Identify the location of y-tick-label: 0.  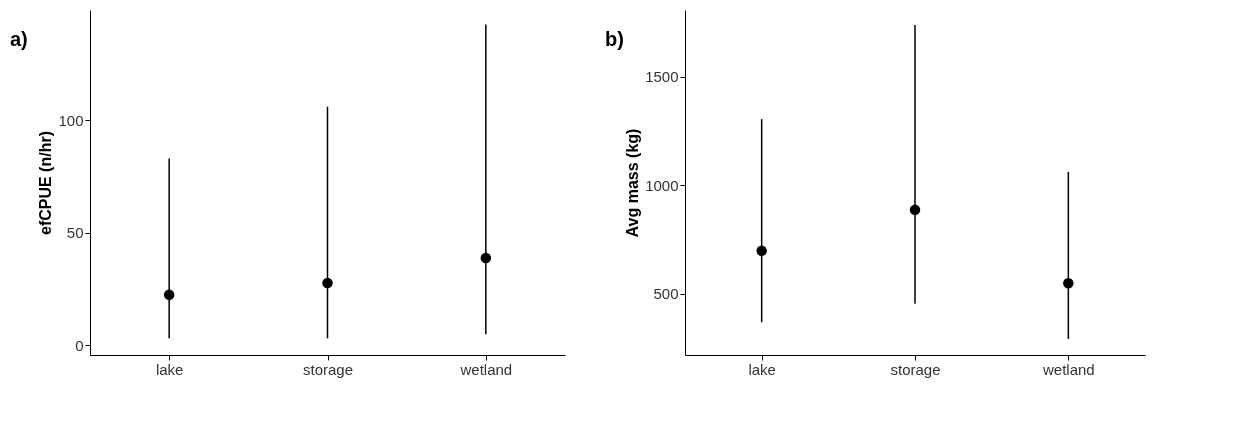
(79, 345).